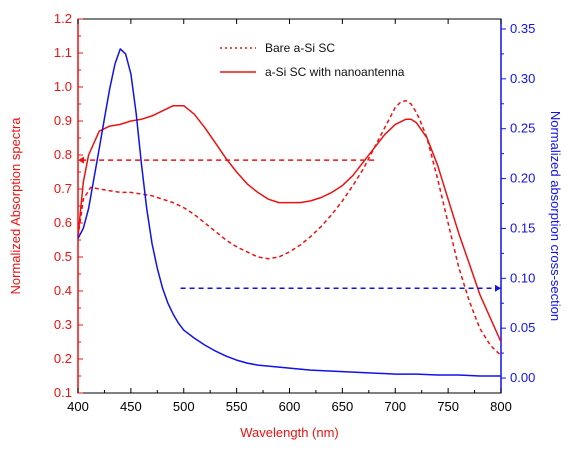 The height and width of the screenshot is (454, 567). I want to click on x-tick-label: 400, so click(78, 406).